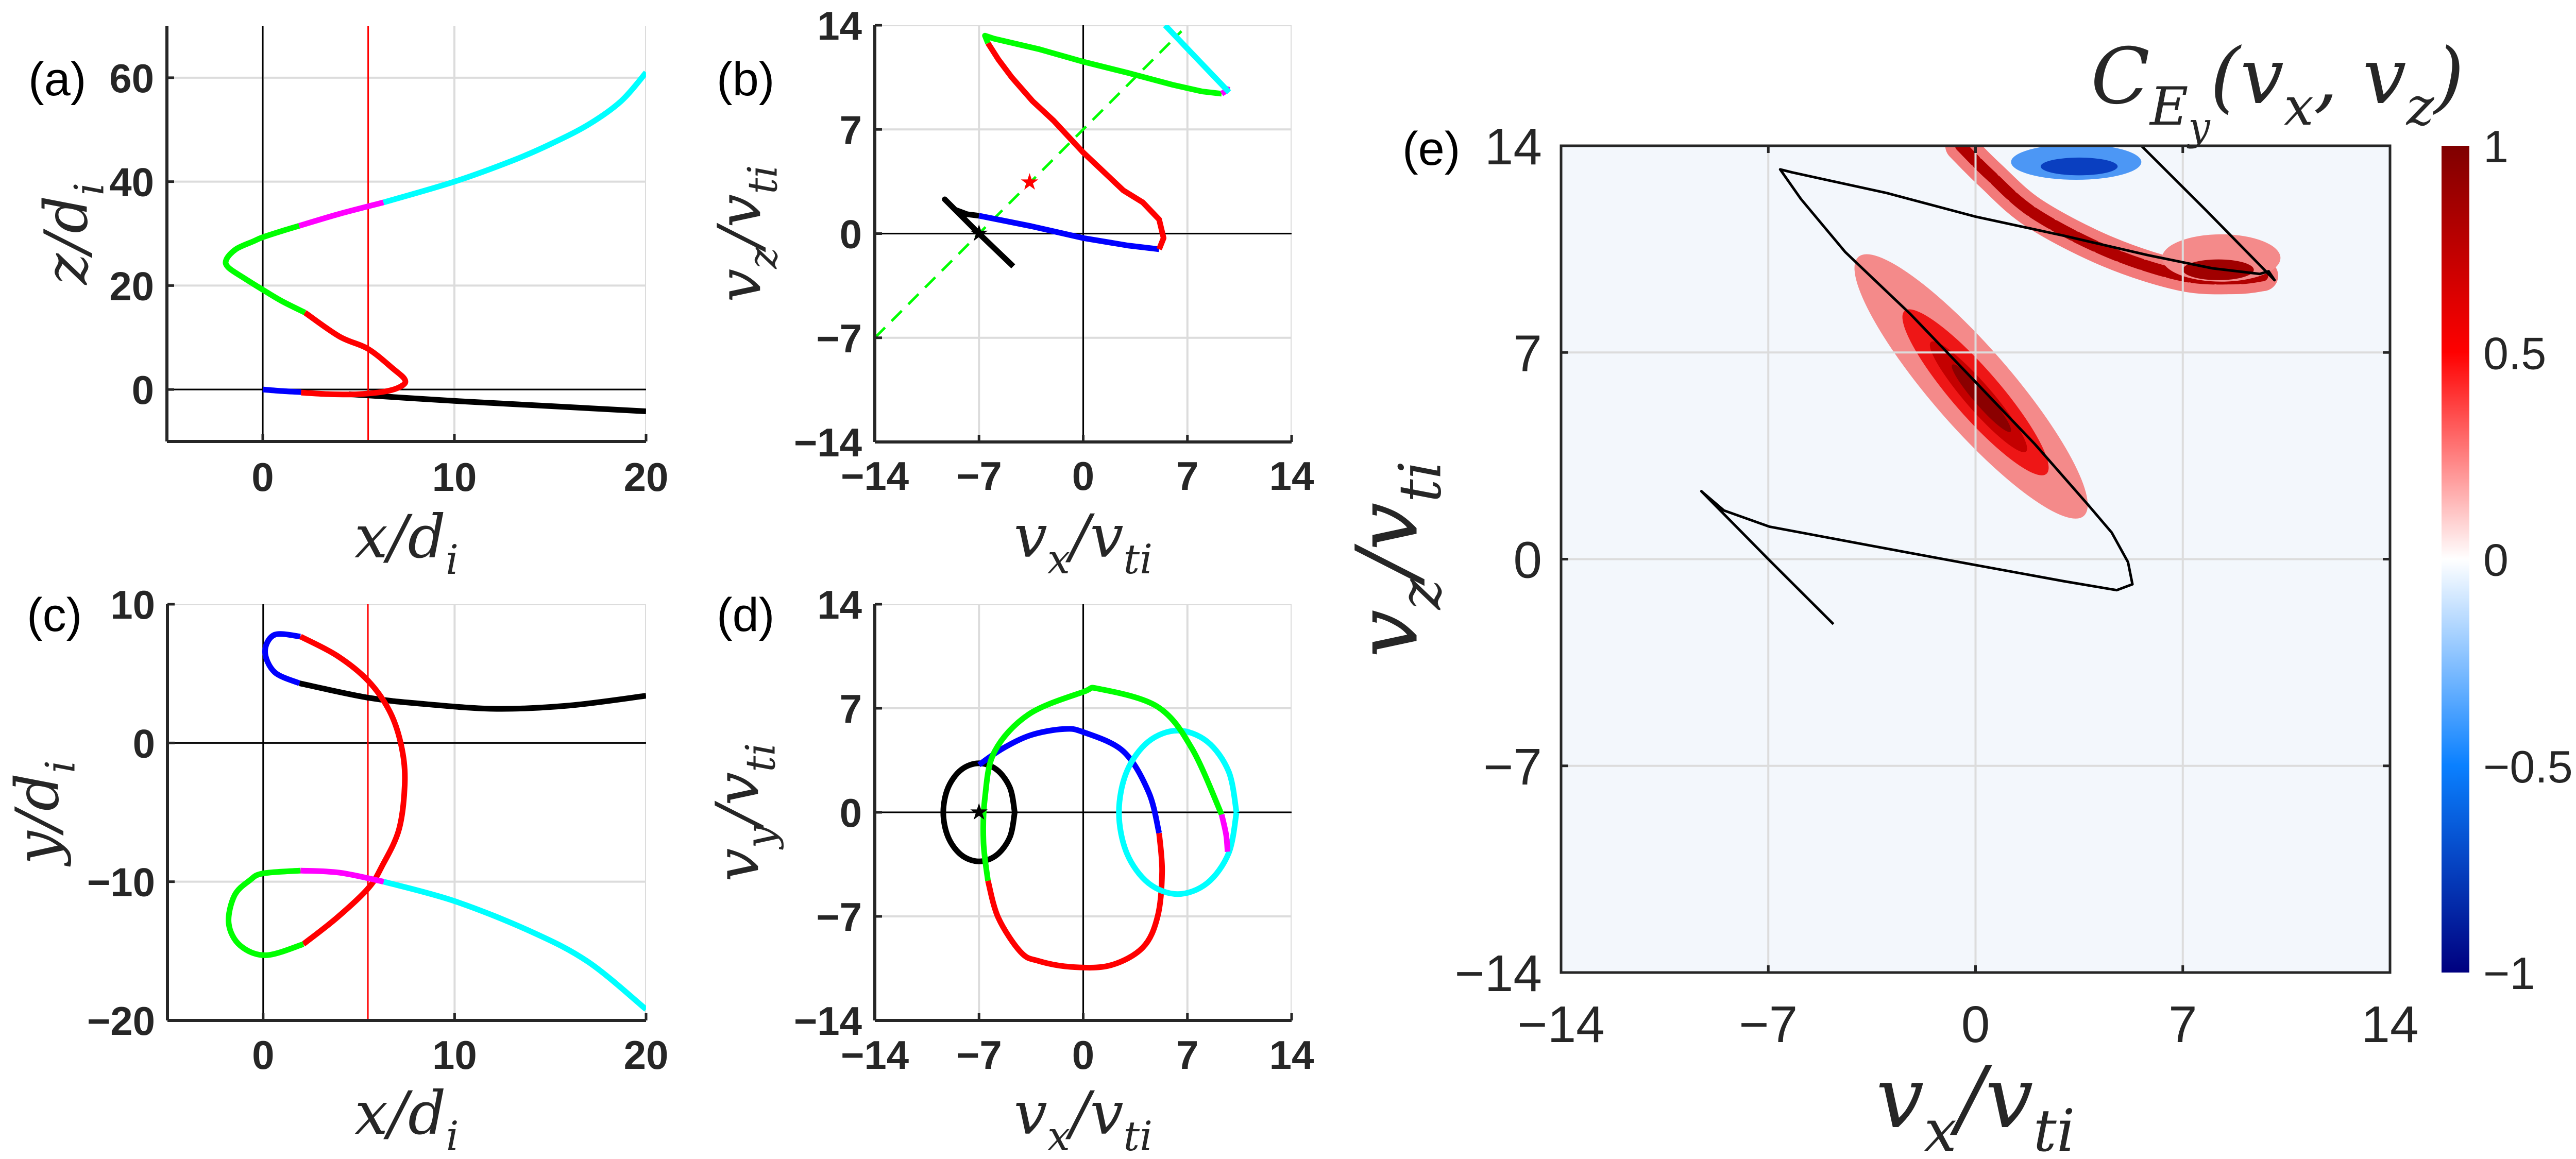 Image resolution: width=2576 pixels, height=1159 pixels. What do you see at coordinates (2455, 559) in the screenshot?
I see `colorbar-gradient` at bounding box center [2455, 559].